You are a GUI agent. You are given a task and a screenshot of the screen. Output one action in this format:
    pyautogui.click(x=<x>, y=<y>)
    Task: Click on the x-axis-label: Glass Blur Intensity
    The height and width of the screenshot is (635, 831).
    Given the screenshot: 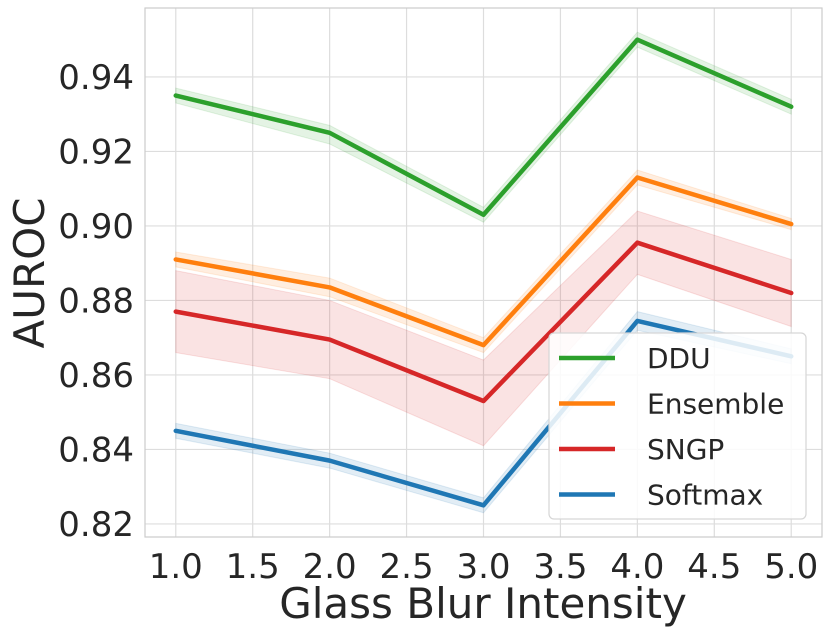 What is the action you would take?
    pyautogui.click(x=483, y=603)
    